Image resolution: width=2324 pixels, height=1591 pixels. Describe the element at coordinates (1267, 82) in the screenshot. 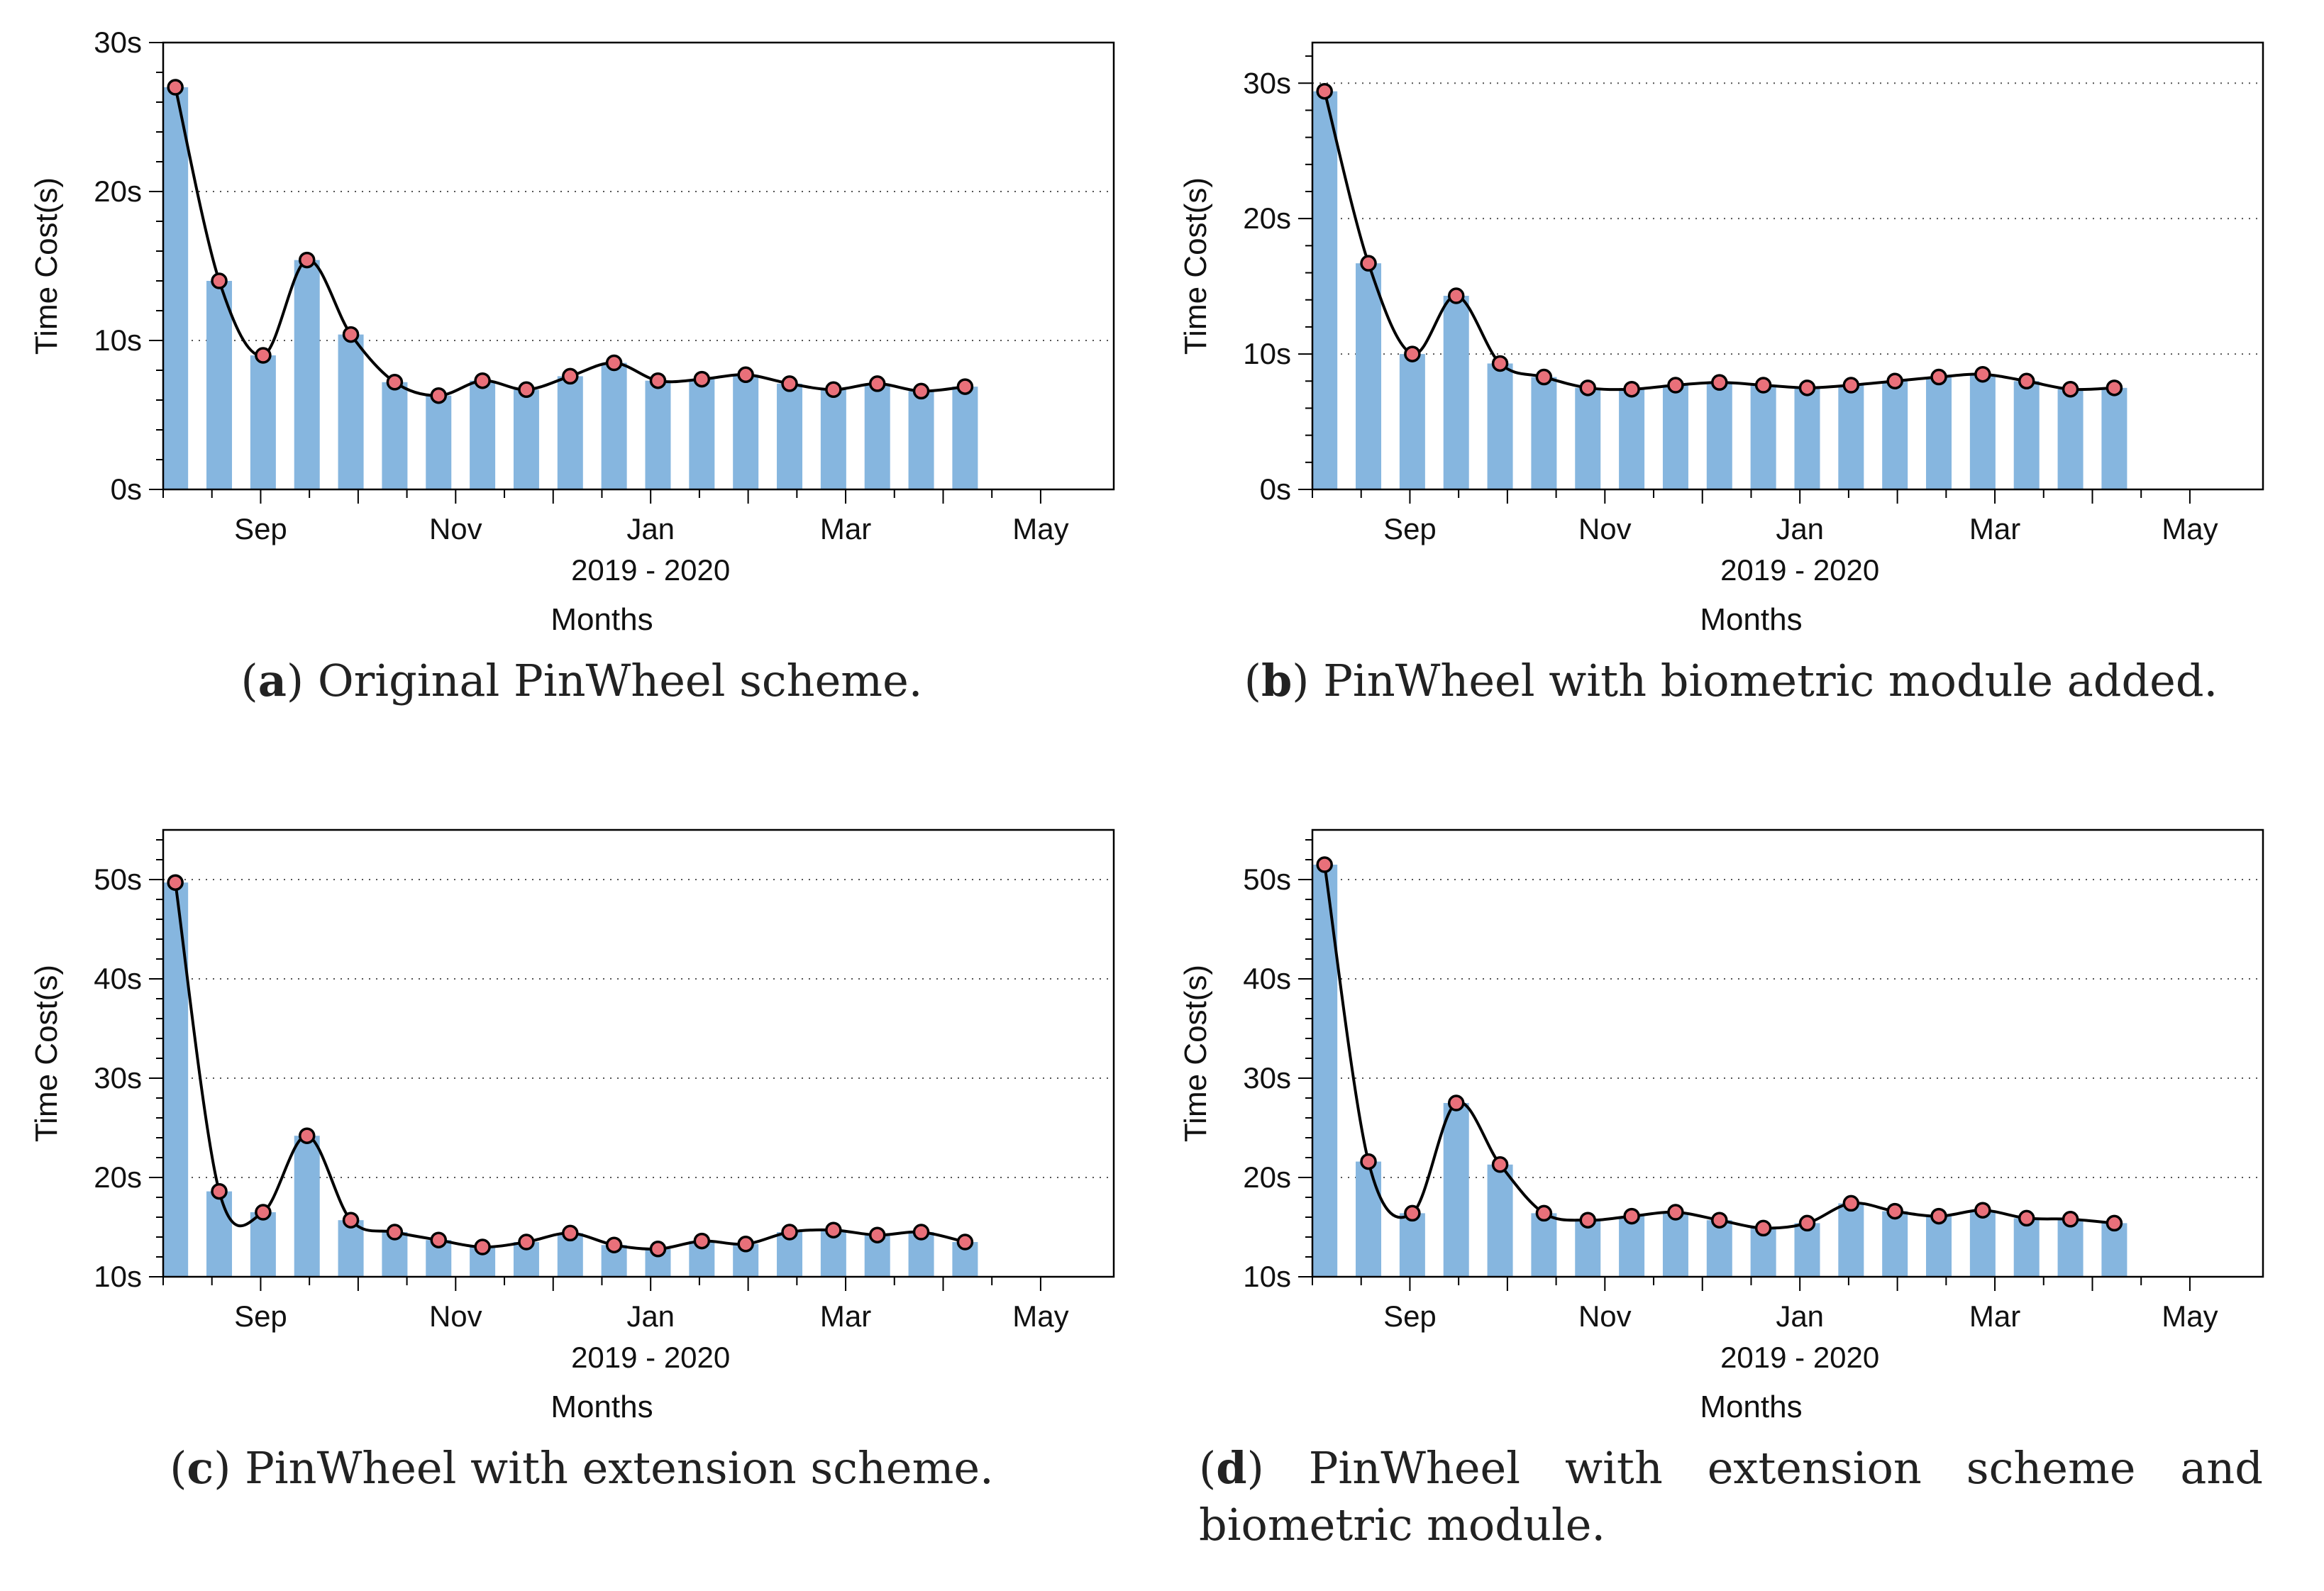

I see `y-tick-label: 30s` at that location.